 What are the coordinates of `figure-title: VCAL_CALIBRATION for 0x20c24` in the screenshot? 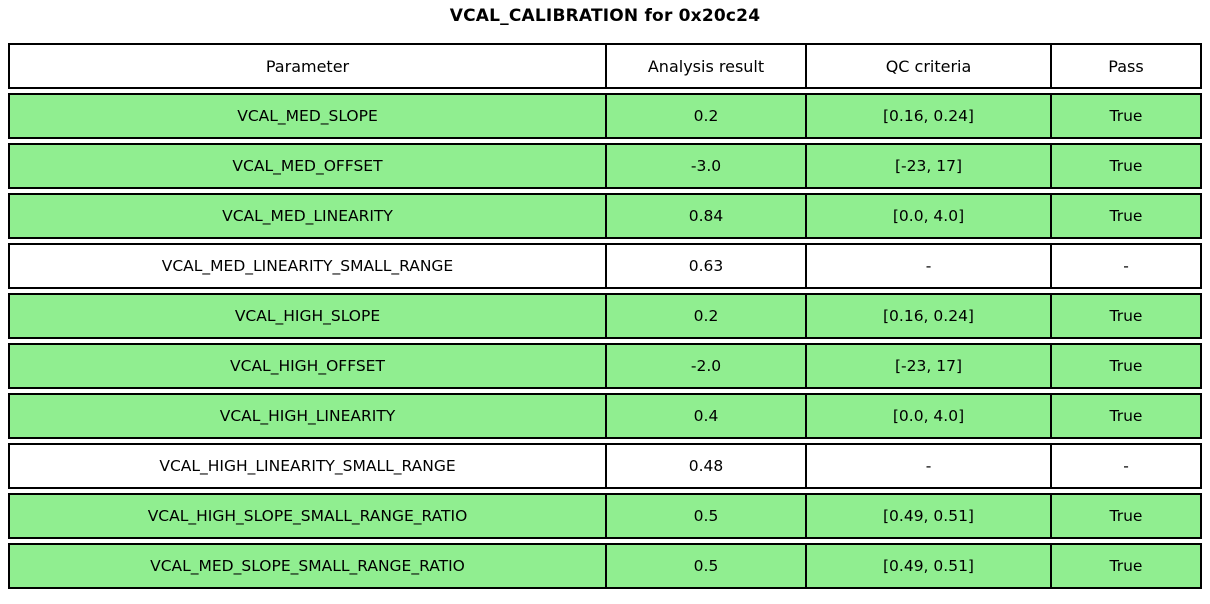 It's located at (605, 16).